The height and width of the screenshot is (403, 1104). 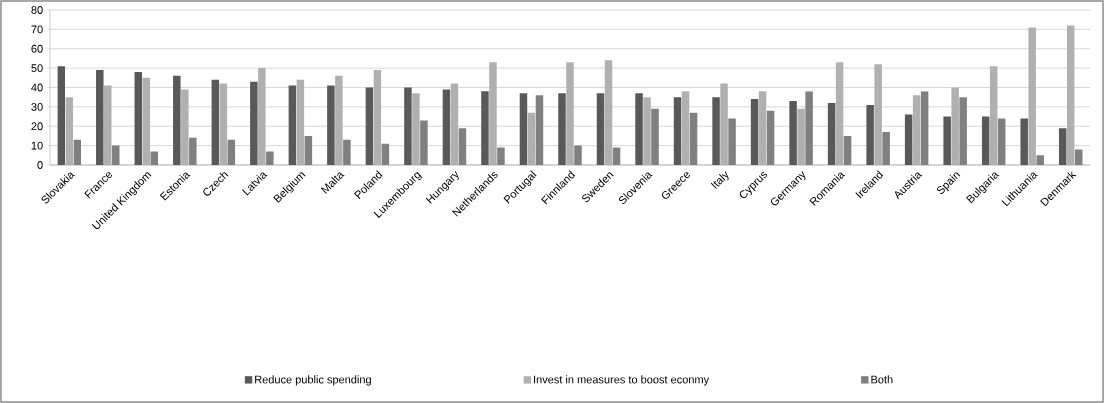 I want to click on y-tick-label: 70, so click(x=37, y=29).